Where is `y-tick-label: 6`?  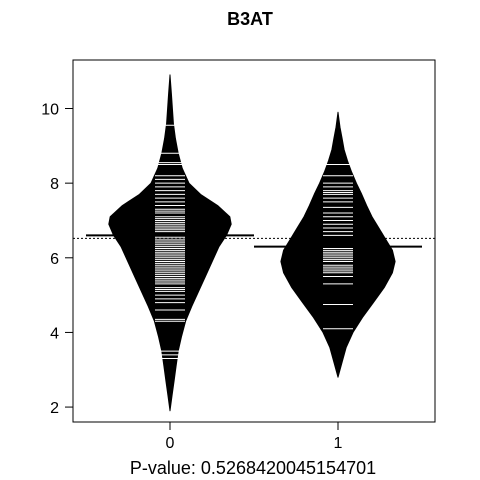
y-tick-label: 6 is located at coordinates (54, 259).